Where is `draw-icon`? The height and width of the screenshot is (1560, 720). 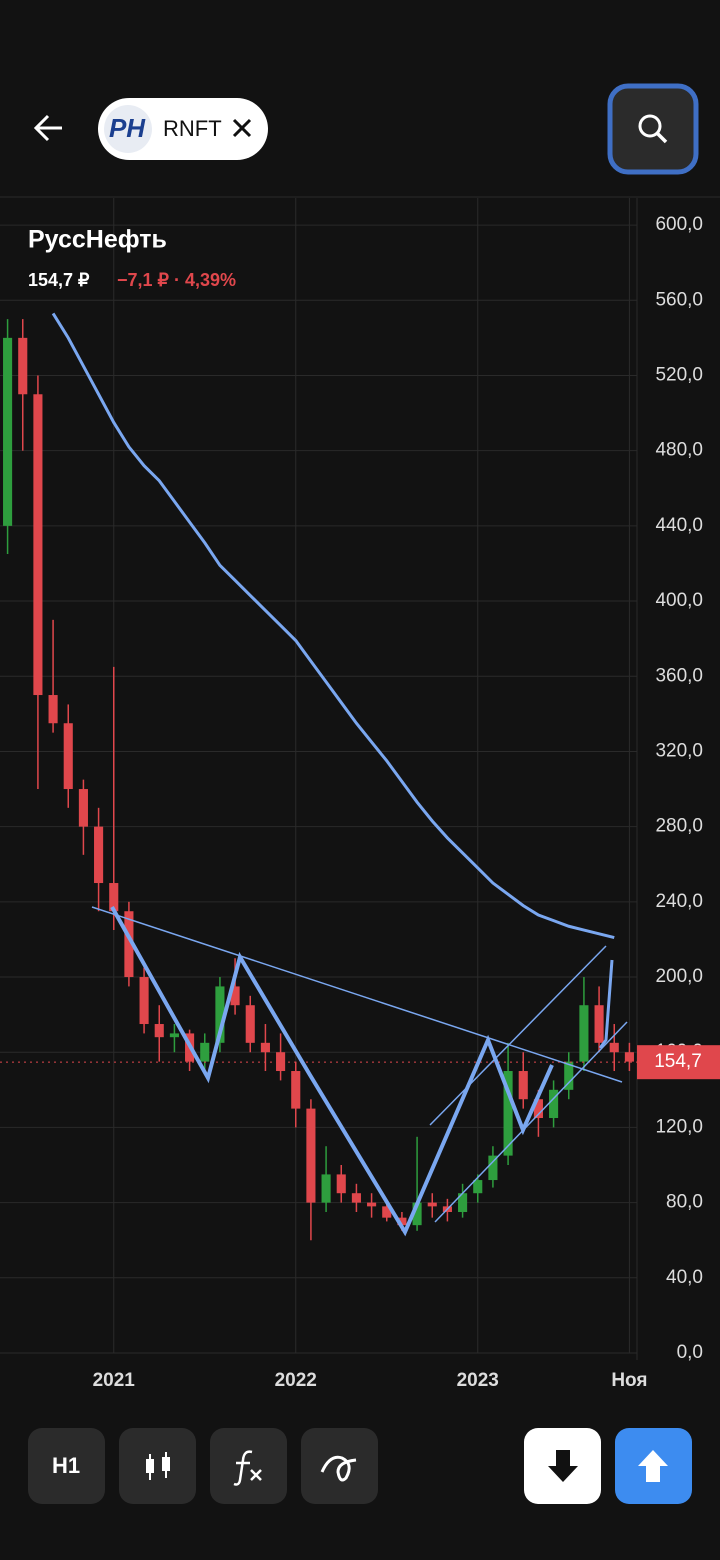 draw-icon is located at coordinates (338, 1468).